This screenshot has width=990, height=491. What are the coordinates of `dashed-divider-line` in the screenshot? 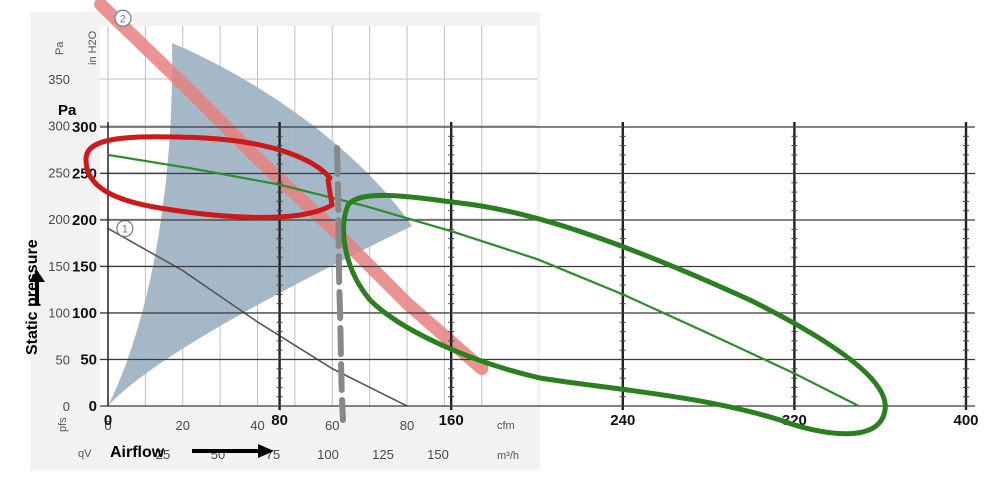 It's located at (340, 284).